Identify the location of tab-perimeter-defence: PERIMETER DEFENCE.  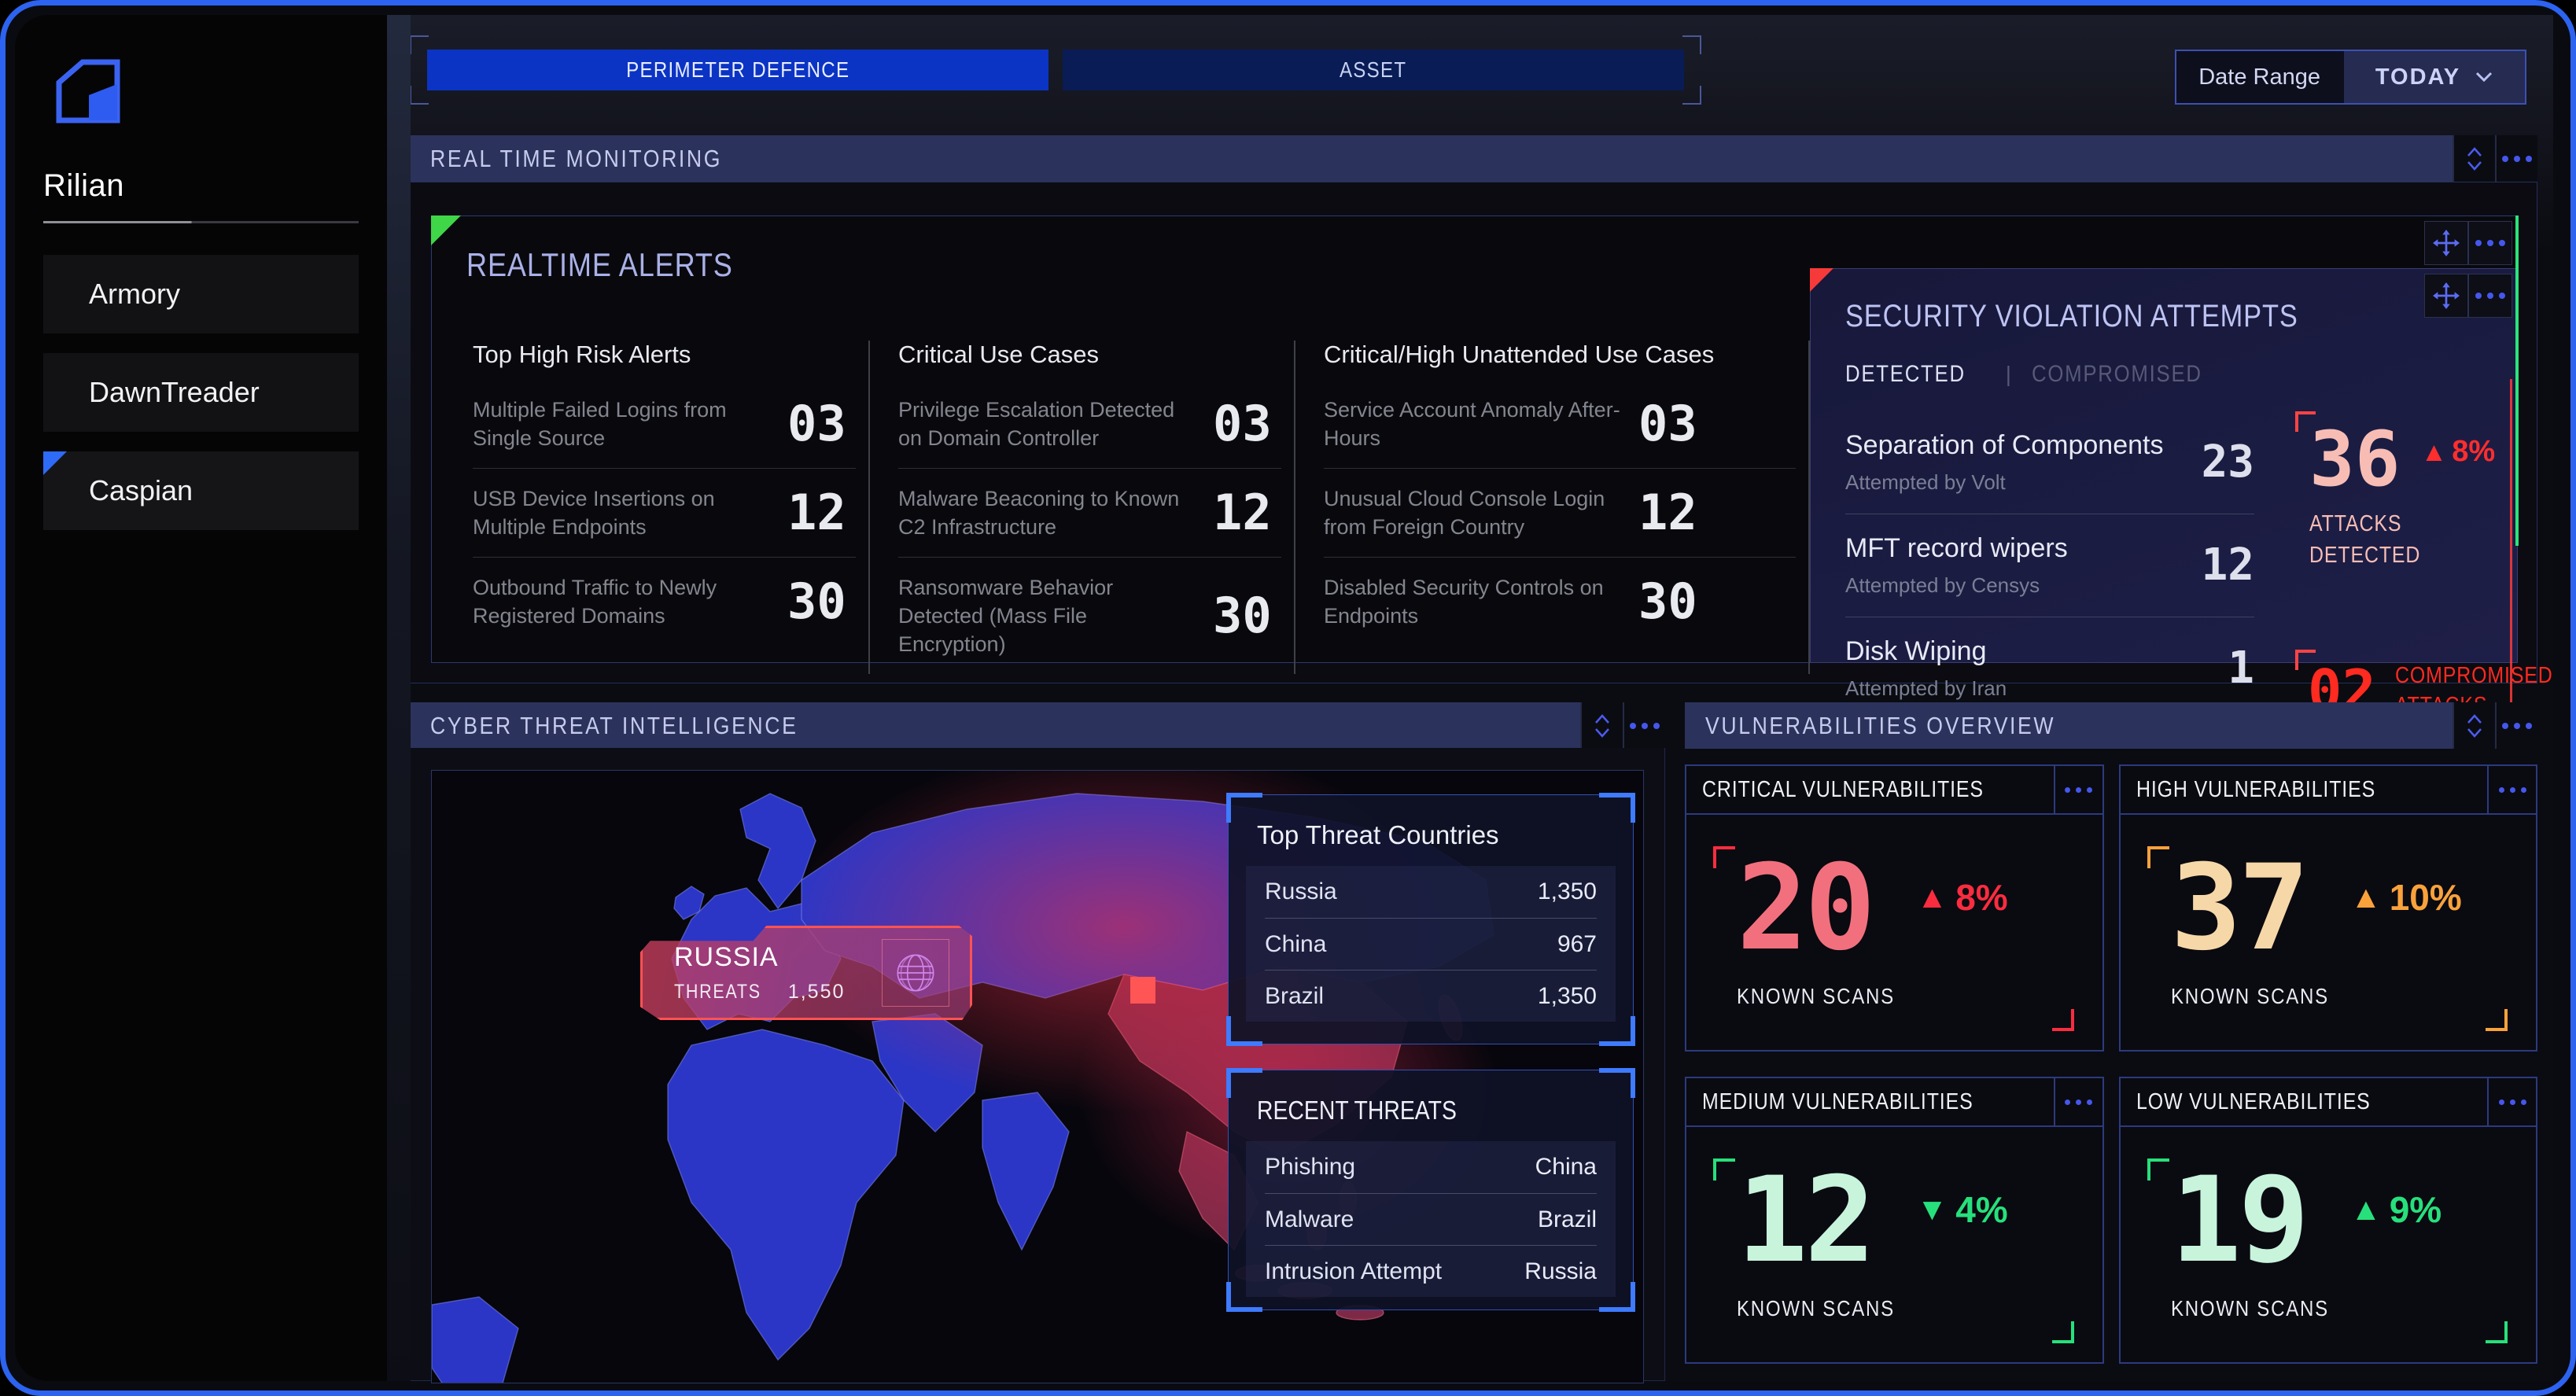
(737, 70).